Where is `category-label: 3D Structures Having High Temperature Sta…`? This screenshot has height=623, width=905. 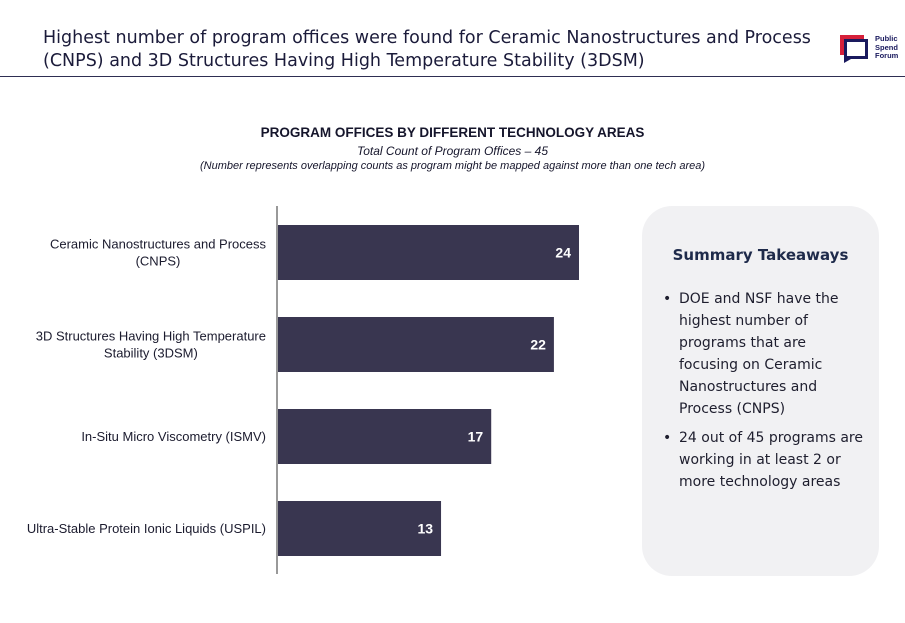 category-label: 3D Structures Having High Temperature Sta… is located at coordinates (151, 345).